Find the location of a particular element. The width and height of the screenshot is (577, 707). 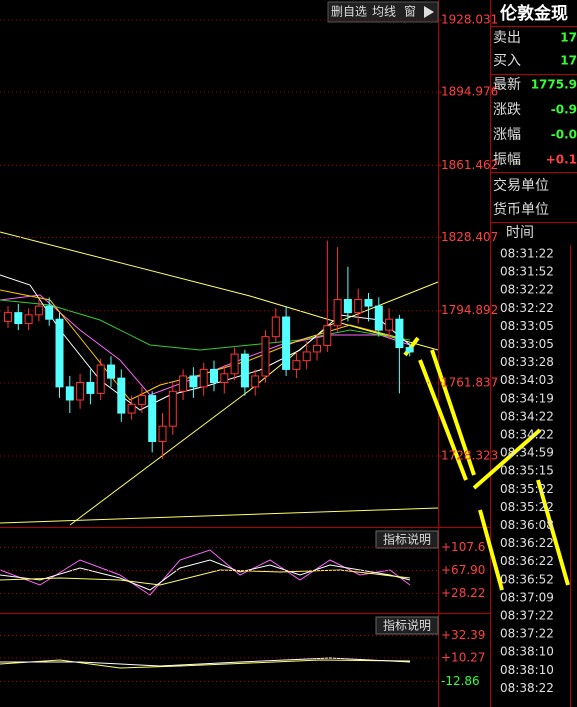

quote-label: 卖出 is located at coordinates (507, 38).